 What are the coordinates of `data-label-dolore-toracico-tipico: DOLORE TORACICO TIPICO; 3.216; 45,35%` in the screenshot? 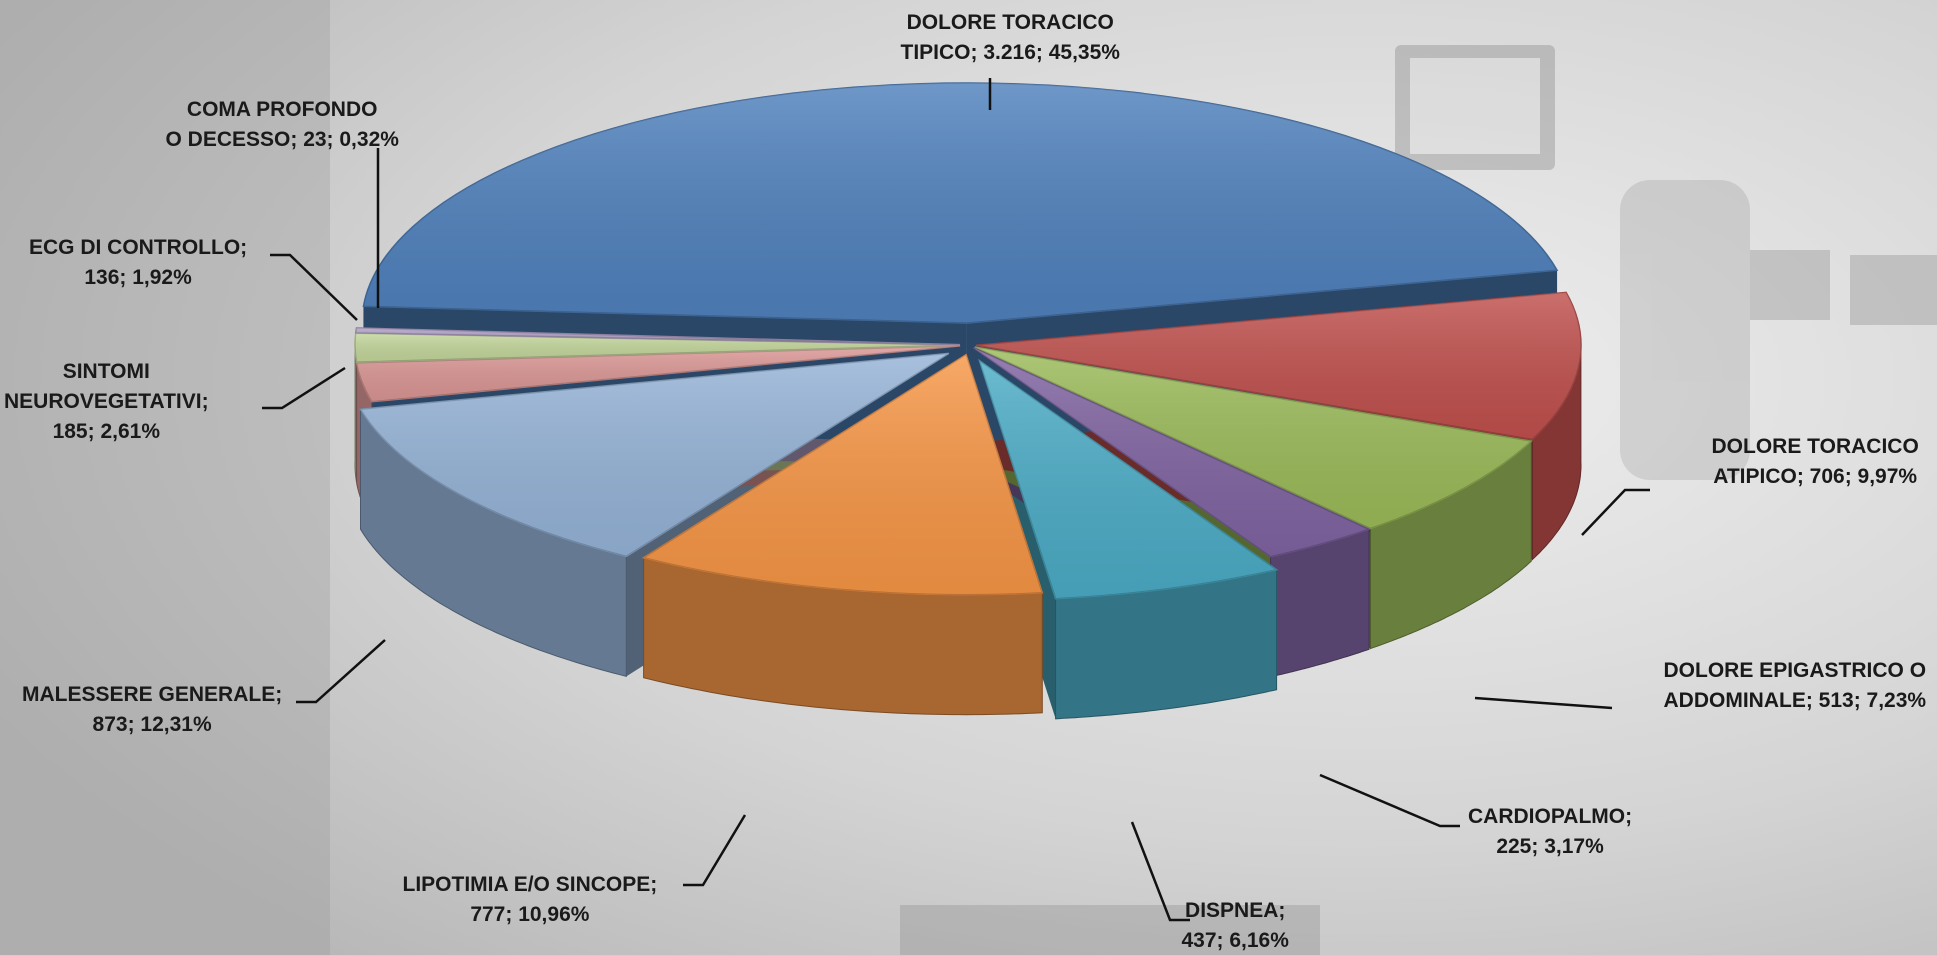 It's located at (1010, 38).